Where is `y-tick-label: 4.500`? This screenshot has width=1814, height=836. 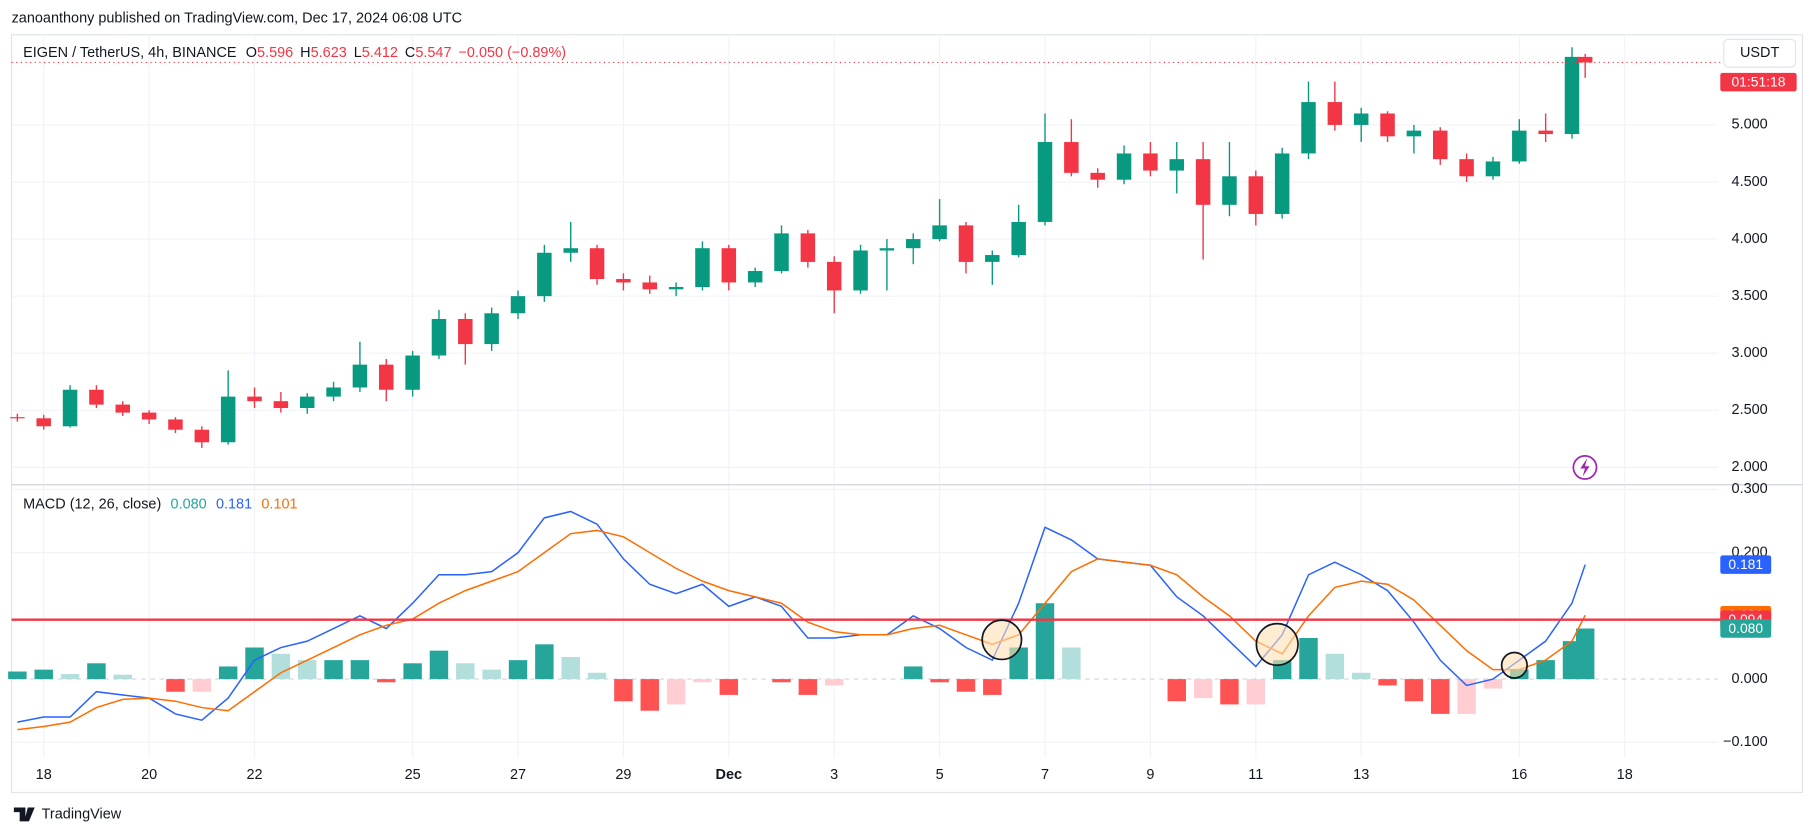
y-tick-label: 4.500 is located at coordinates (1750, 182).